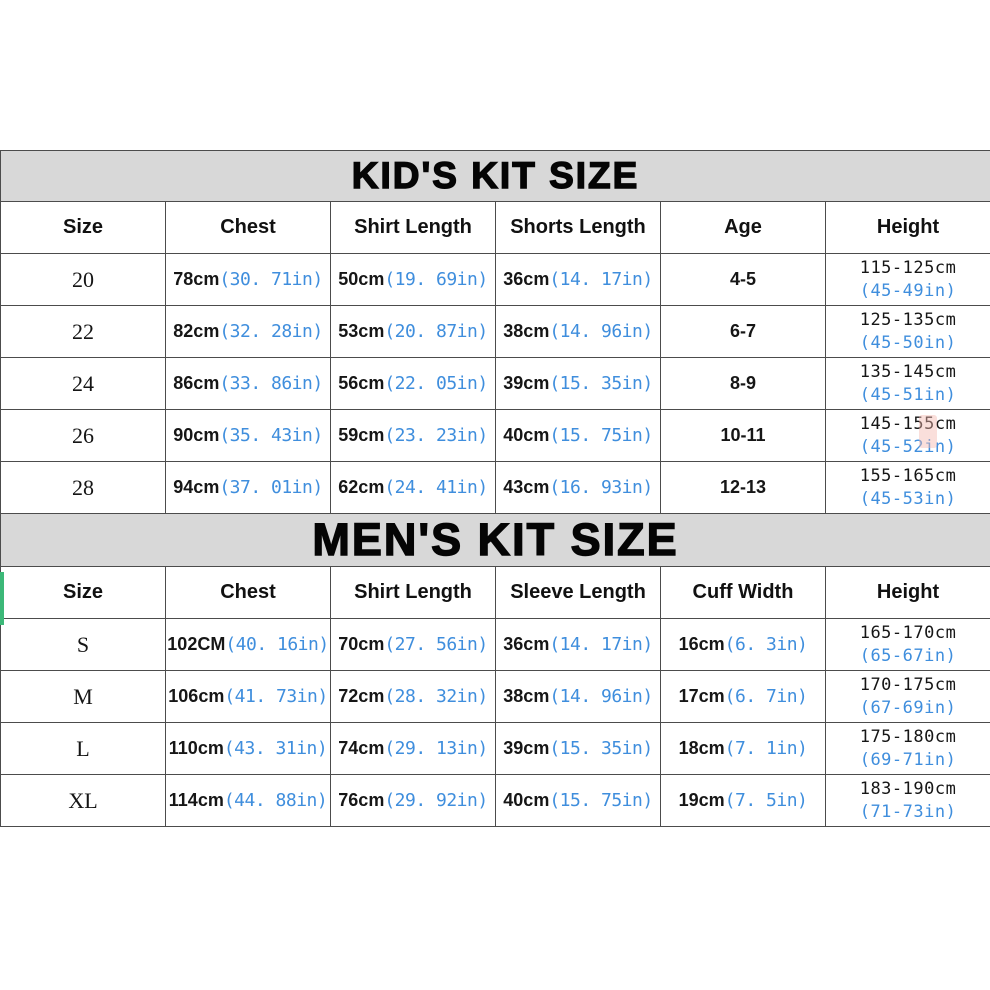 The width and height of the screenshot is (990, 990). I want to click on shorts-in: (14. 96in), so click(601, 331).